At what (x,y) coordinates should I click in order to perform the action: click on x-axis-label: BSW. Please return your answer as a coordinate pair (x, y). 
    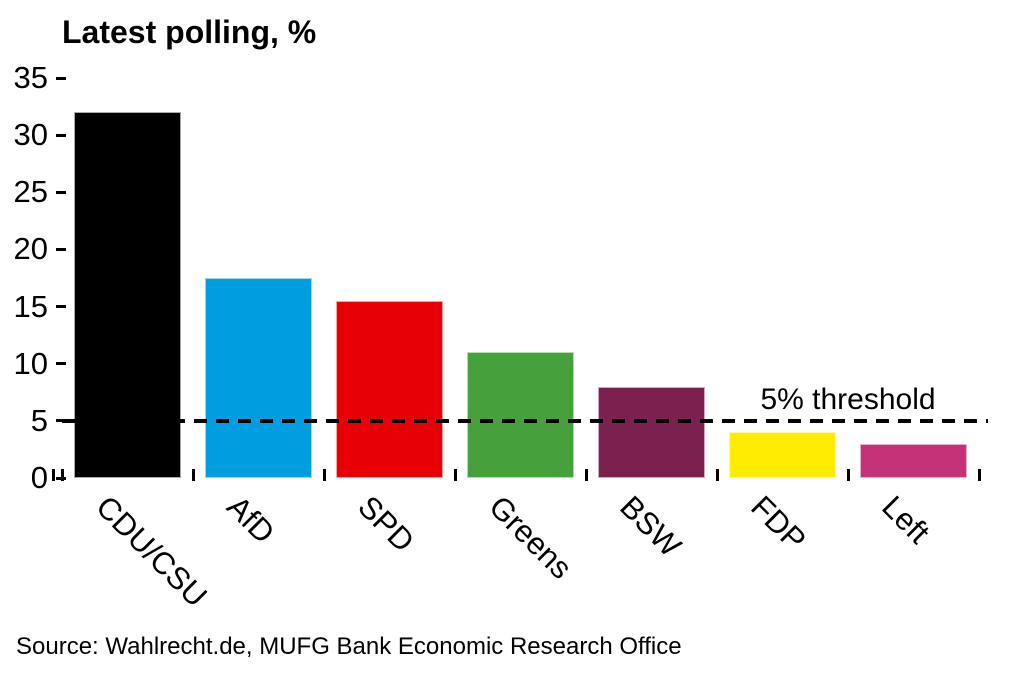
    Looking at the image, I should click on (650, 526).